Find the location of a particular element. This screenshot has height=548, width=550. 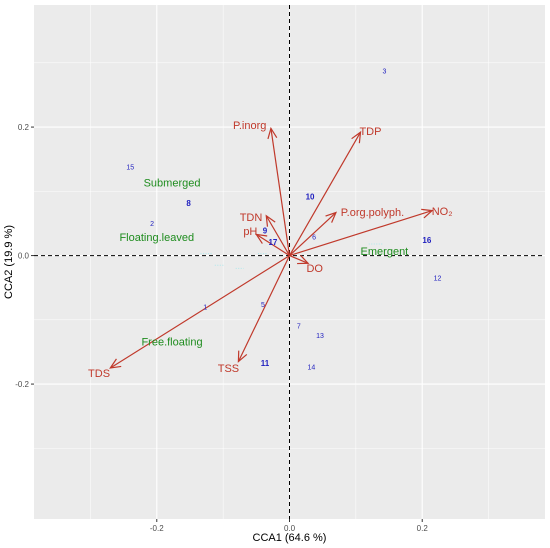

vector-P.inorg-arrowhead is located at coordinates (272, 133).